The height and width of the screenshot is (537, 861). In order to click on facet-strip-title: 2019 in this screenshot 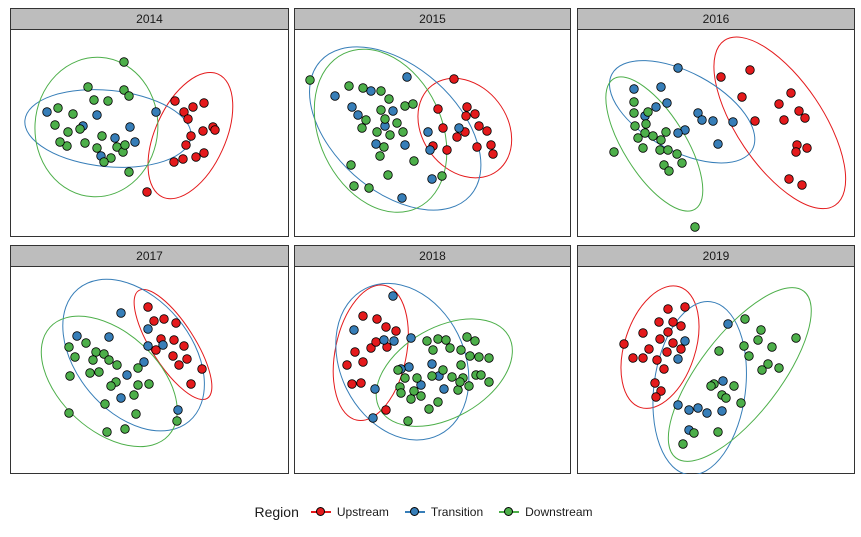, I will do `click(716, 256)`.